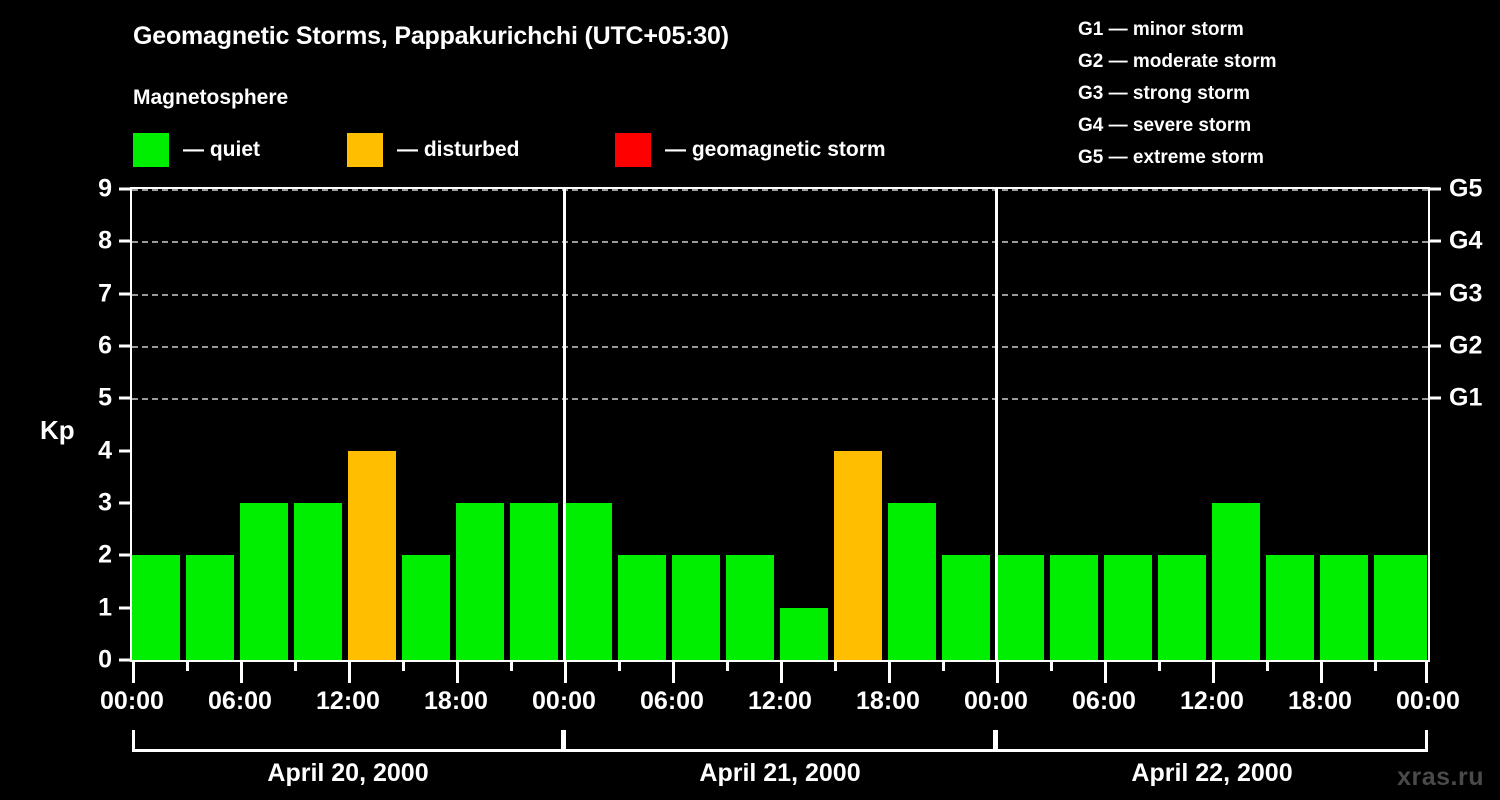 The width and height of the screenshot is (1500, 800). Describe the element at coordinates (1434, 241) in the screenshot. I see `g-tick-mark-G4` at that location.